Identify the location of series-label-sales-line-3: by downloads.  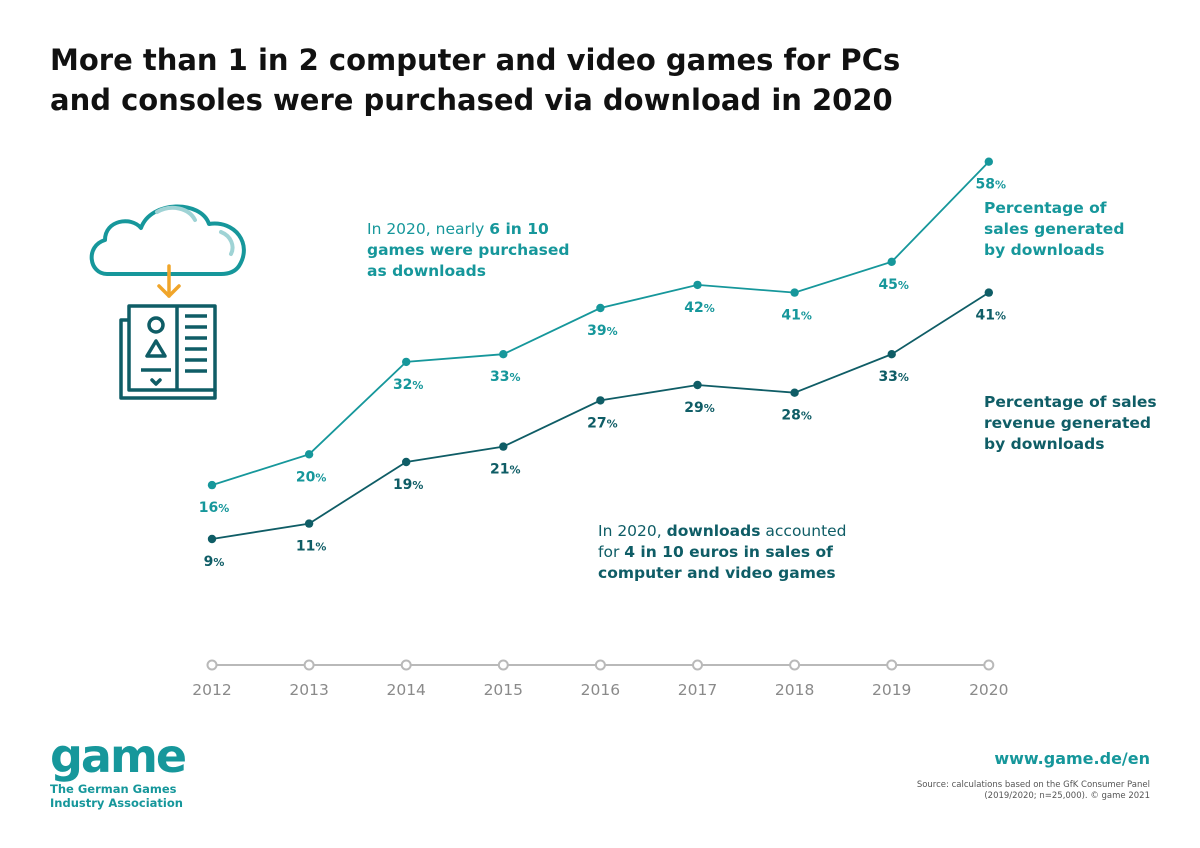
(1044, 250).